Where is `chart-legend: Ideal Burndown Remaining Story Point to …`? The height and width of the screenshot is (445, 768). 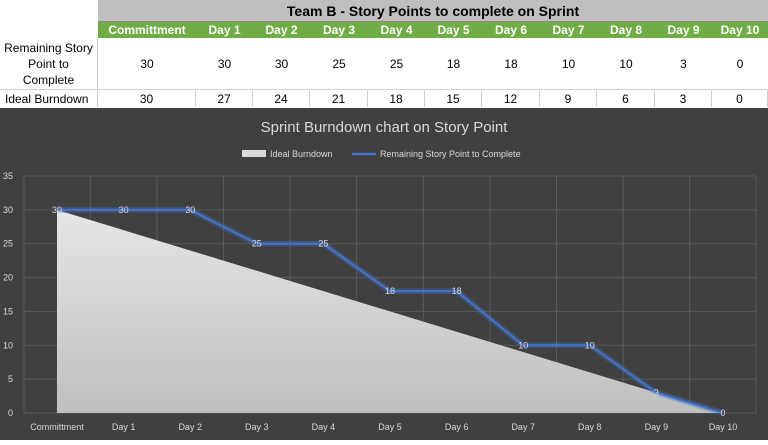
chart-legend: Ideal Burndown Remaining Story Point to … is located at coordinates (381, 154).